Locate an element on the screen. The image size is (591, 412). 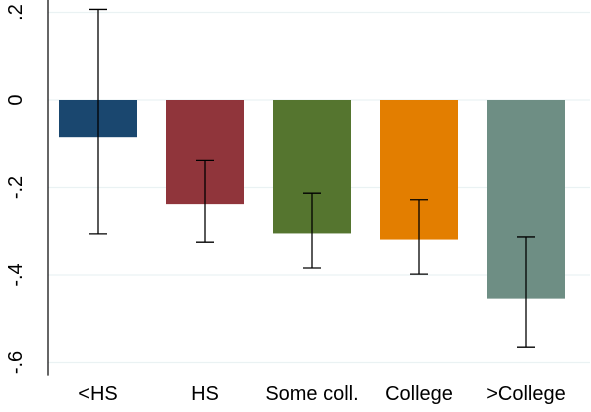
x-tick-labels: <HS HS Some coll. College >College is located at coordinates (321, 394).